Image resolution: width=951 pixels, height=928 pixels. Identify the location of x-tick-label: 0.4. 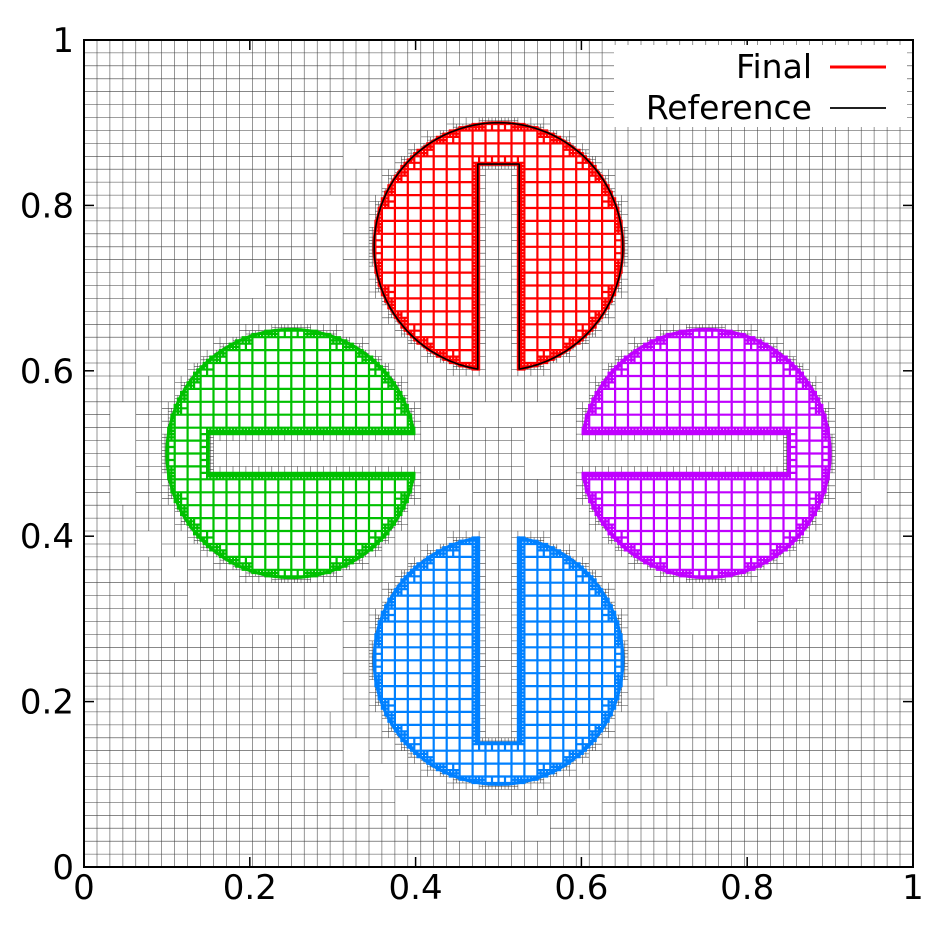
(416, 888).